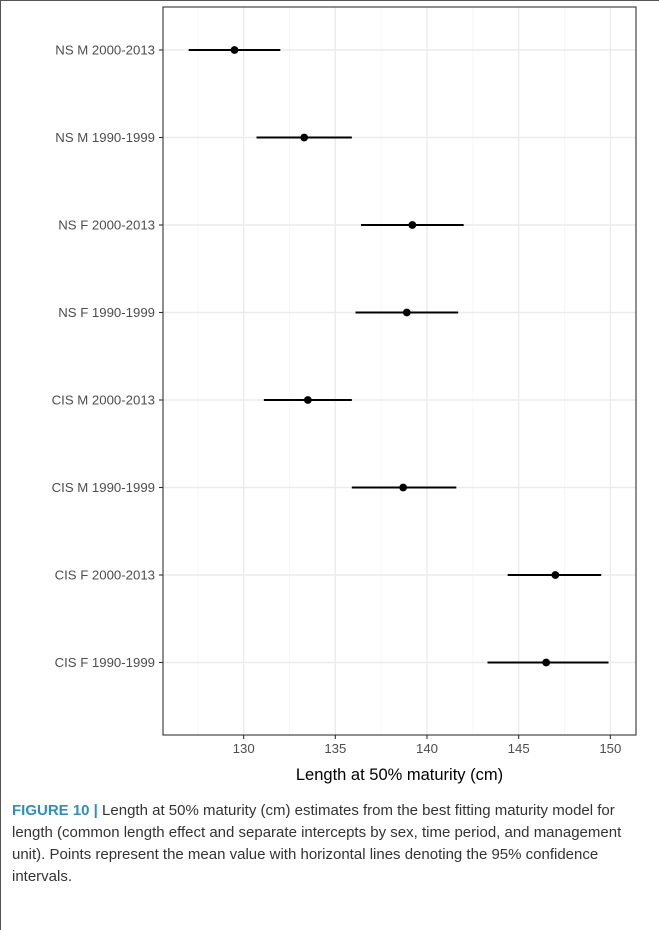  I want to click on y-tick-label: CIS F 1990-1999, so click(105, 662).